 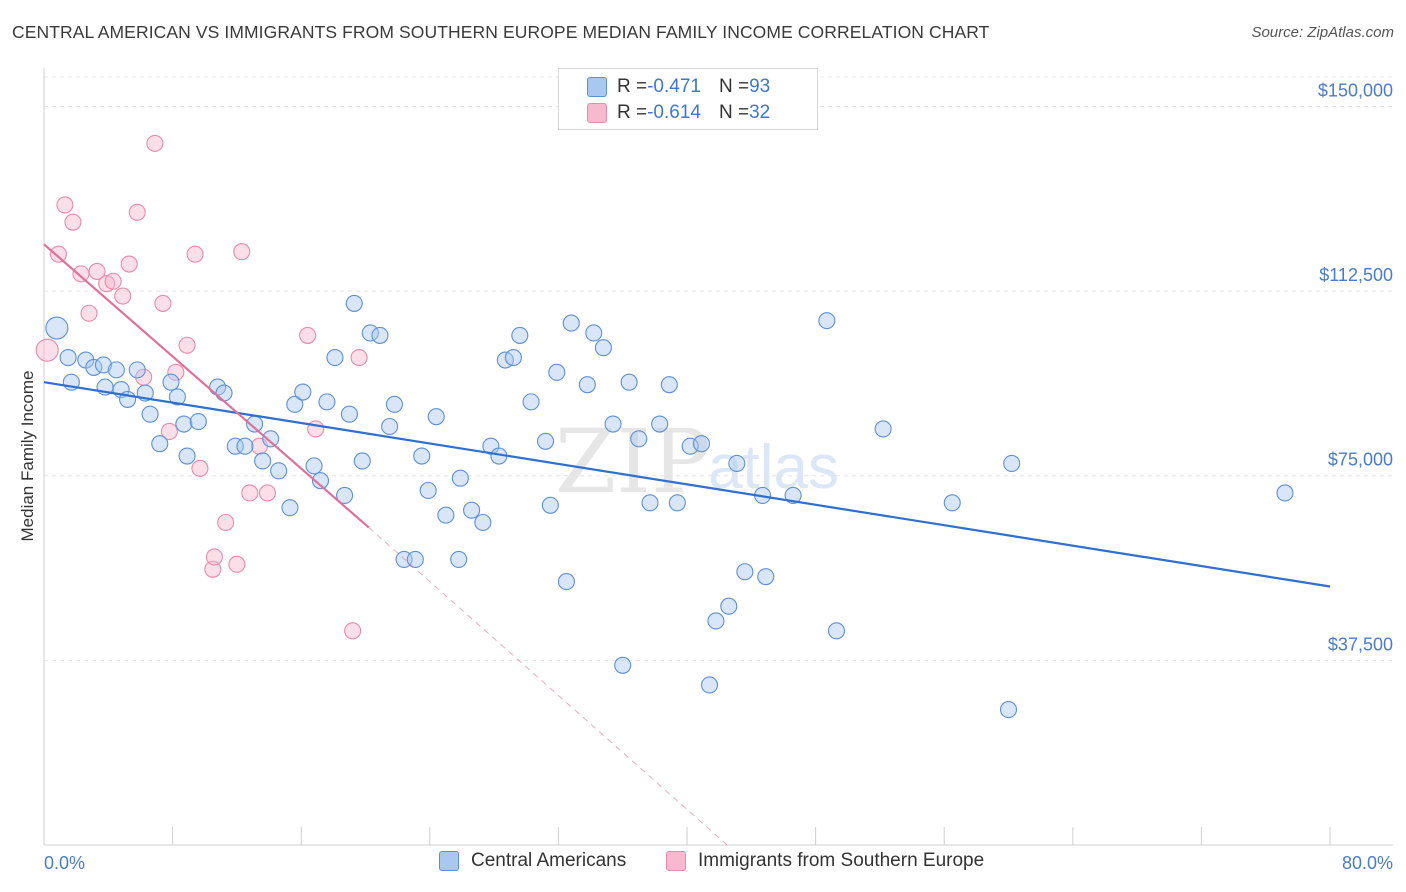 I want to click on y-tick-labels: $37,500 $75,000 $112,500 $150,000, so click(x=1355, y=367).